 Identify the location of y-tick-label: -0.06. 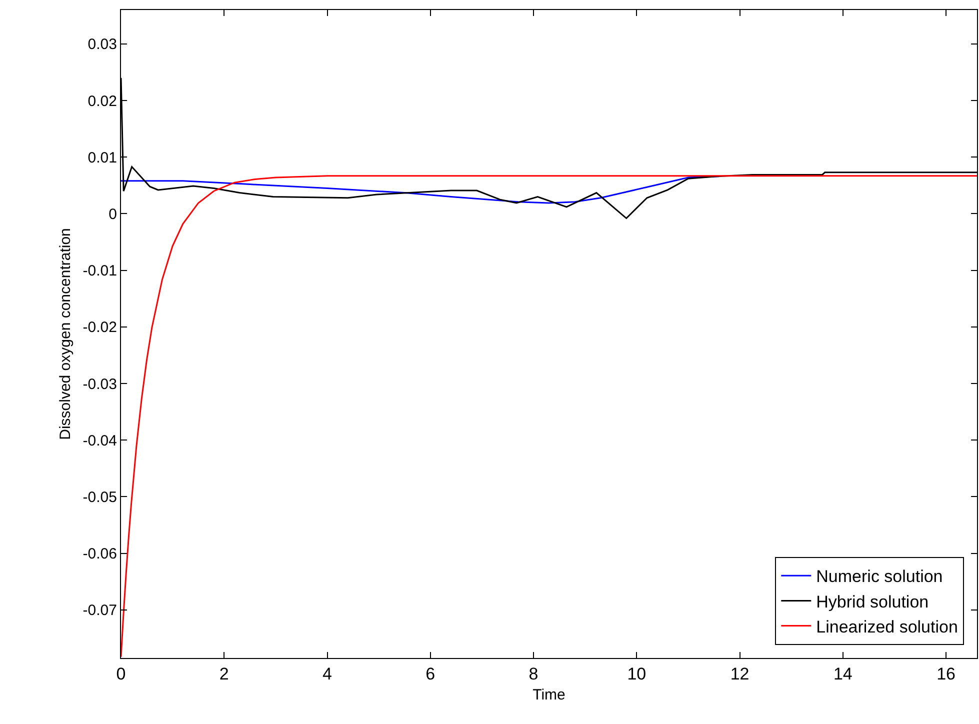
(99, 554).